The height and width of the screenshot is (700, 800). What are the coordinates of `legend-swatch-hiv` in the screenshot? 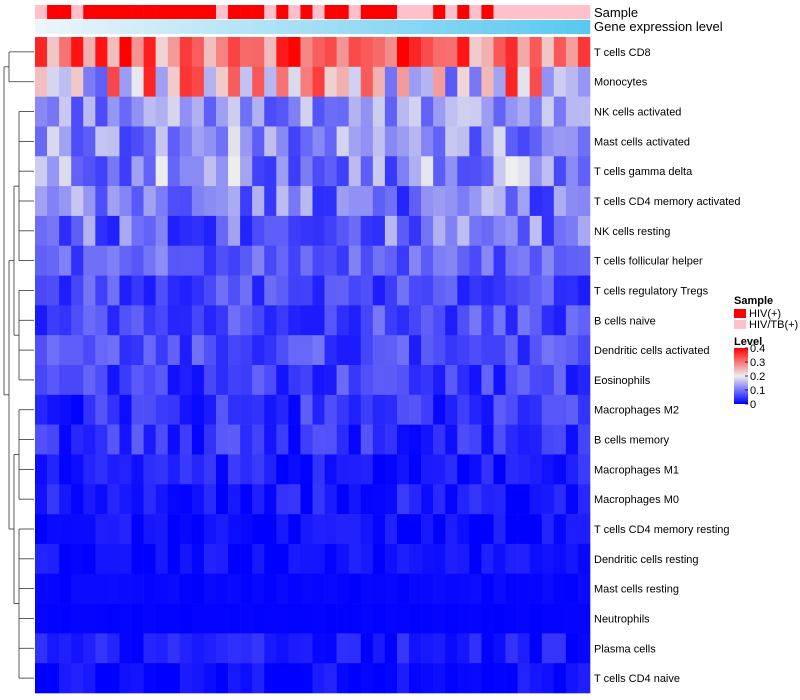 It's located at (740, 313).